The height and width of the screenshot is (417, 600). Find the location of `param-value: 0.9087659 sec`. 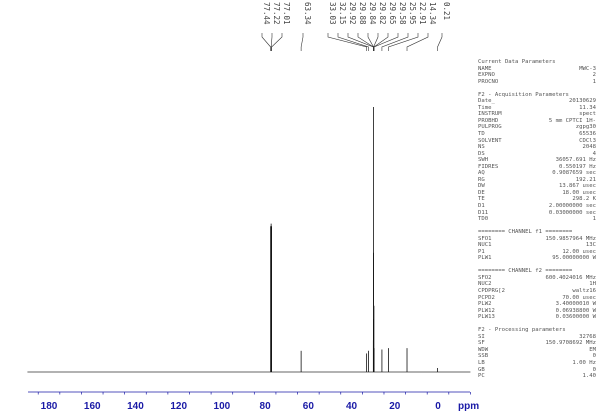

param-value: 0.9087659 sec is located at coordinates (574, 173).